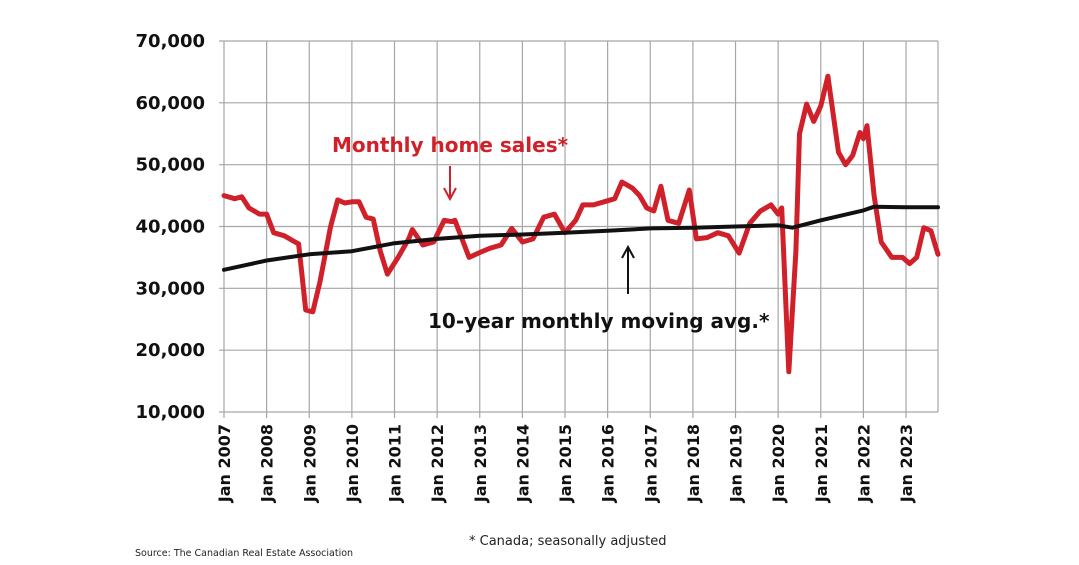  Describe the element at coordinates (224, 463) in the screenshot. I see `x-tick-label: Jan 2007` at that location.